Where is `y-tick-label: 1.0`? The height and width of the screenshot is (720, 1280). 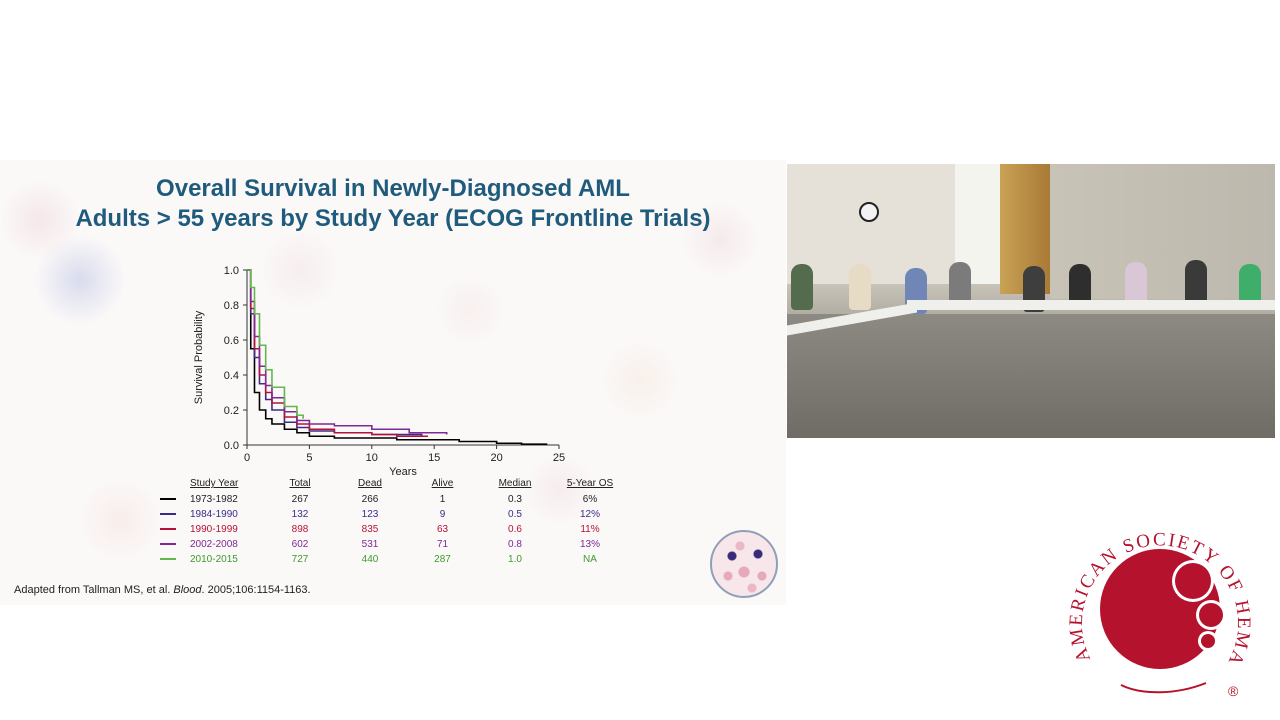 y-tick-label: 1.0 is located at coordinates (231, 271).